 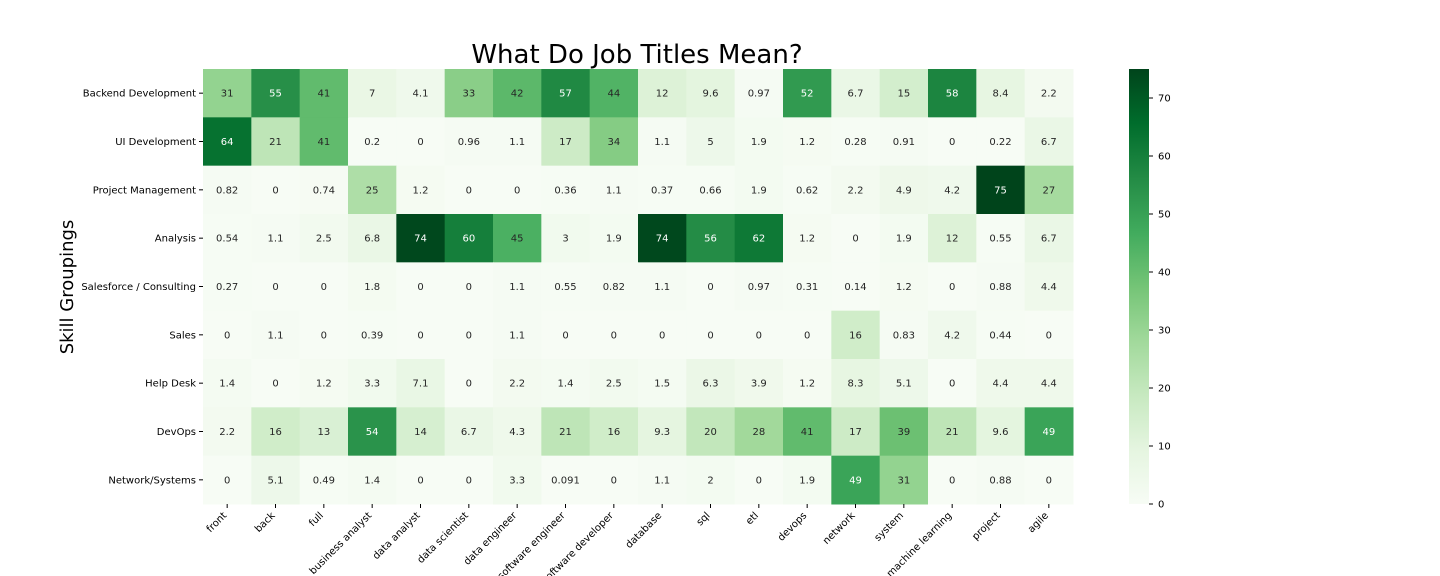 I want to click on cell-value-label: 1.5, so click(x=662, y=384).